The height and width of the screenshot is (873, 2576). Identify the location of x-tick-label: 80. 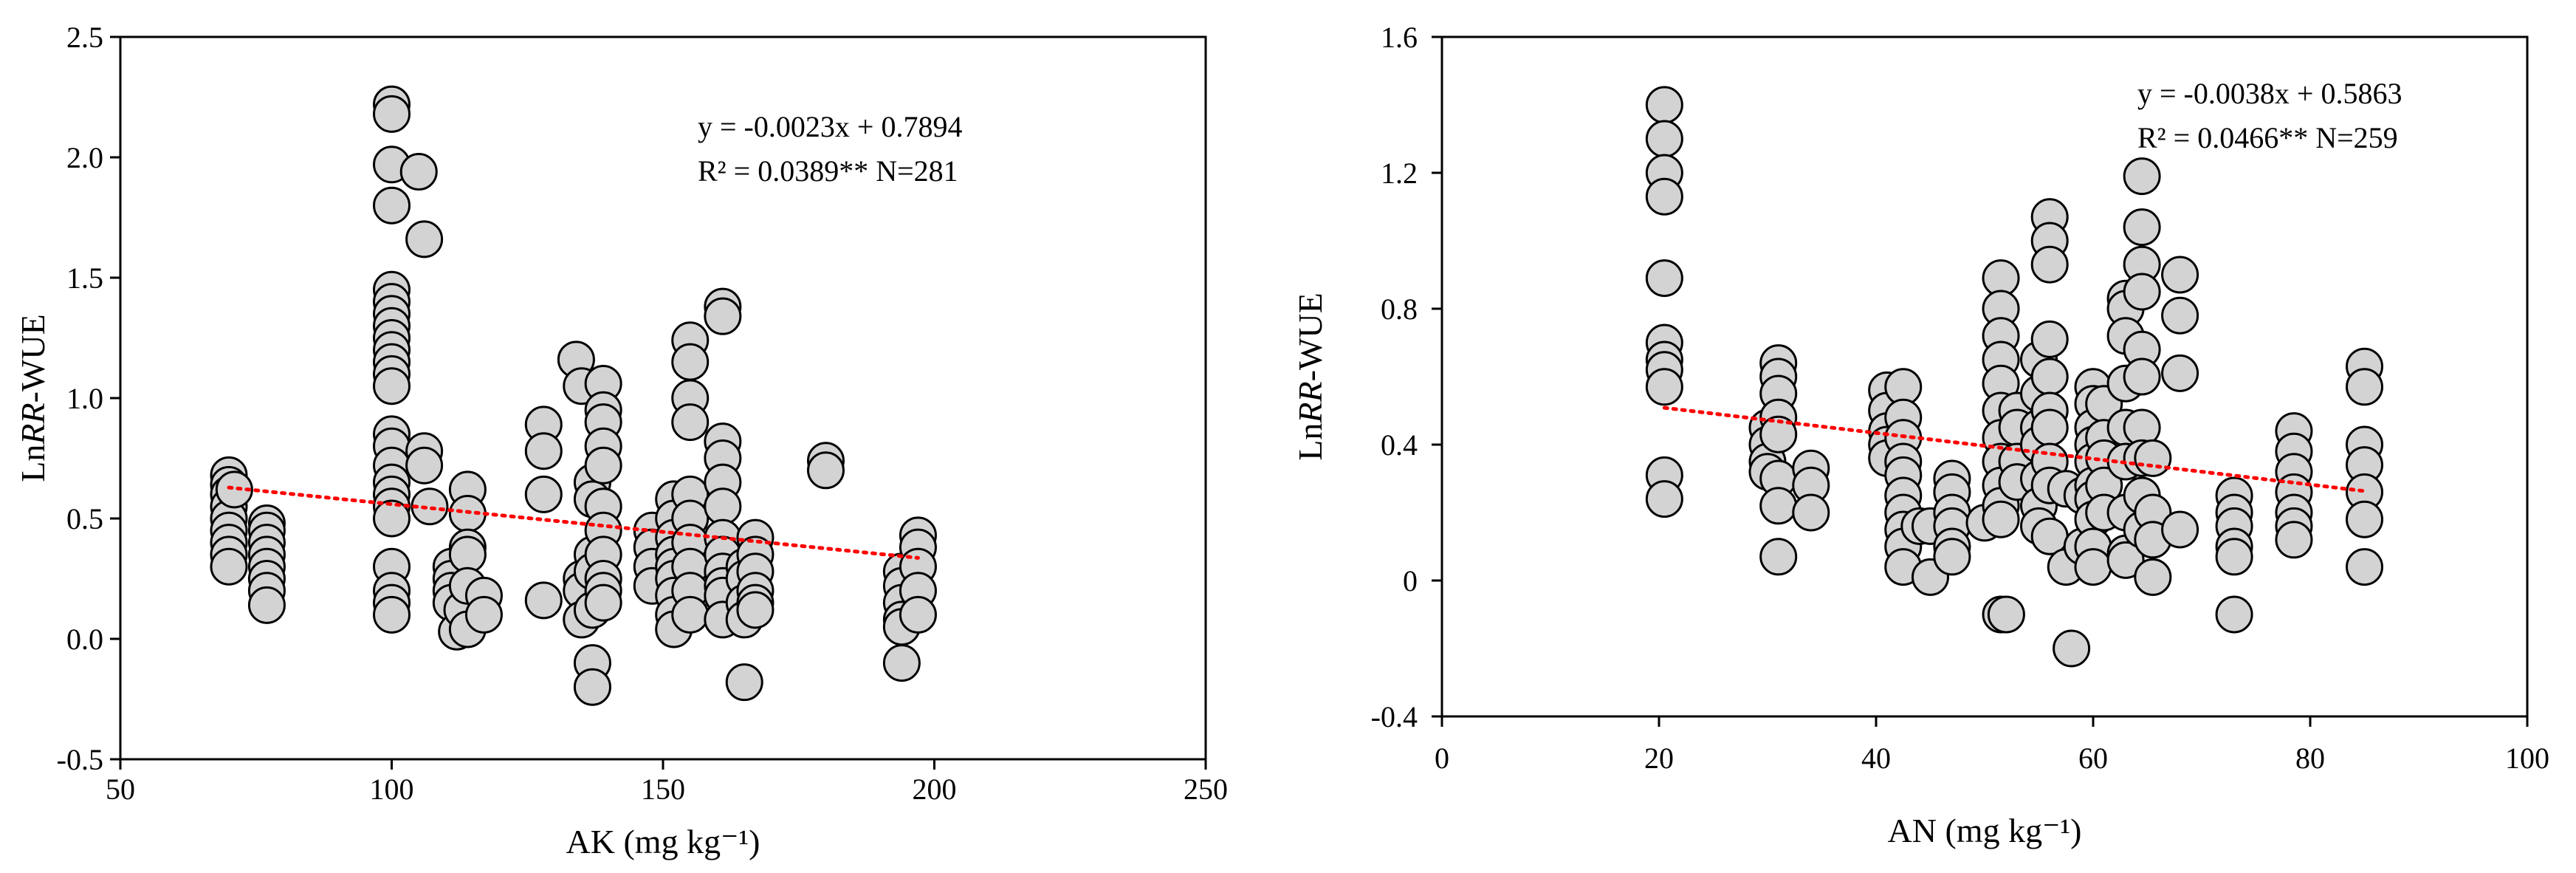
(2310, 759).